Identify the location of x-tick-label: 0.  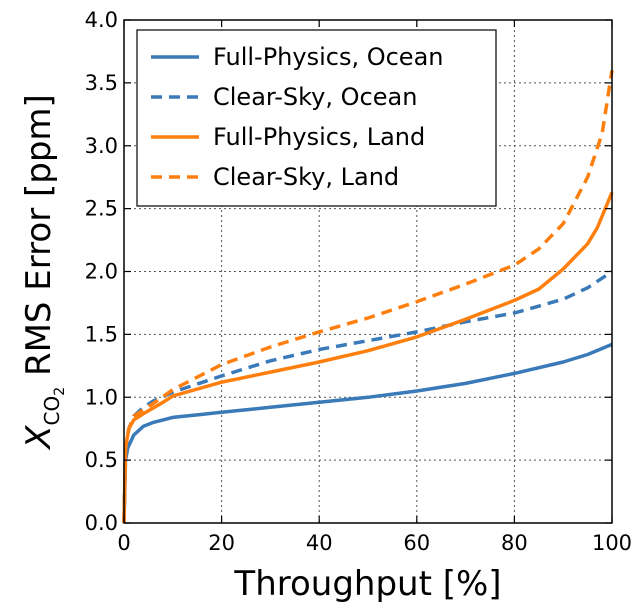
(123, 543).